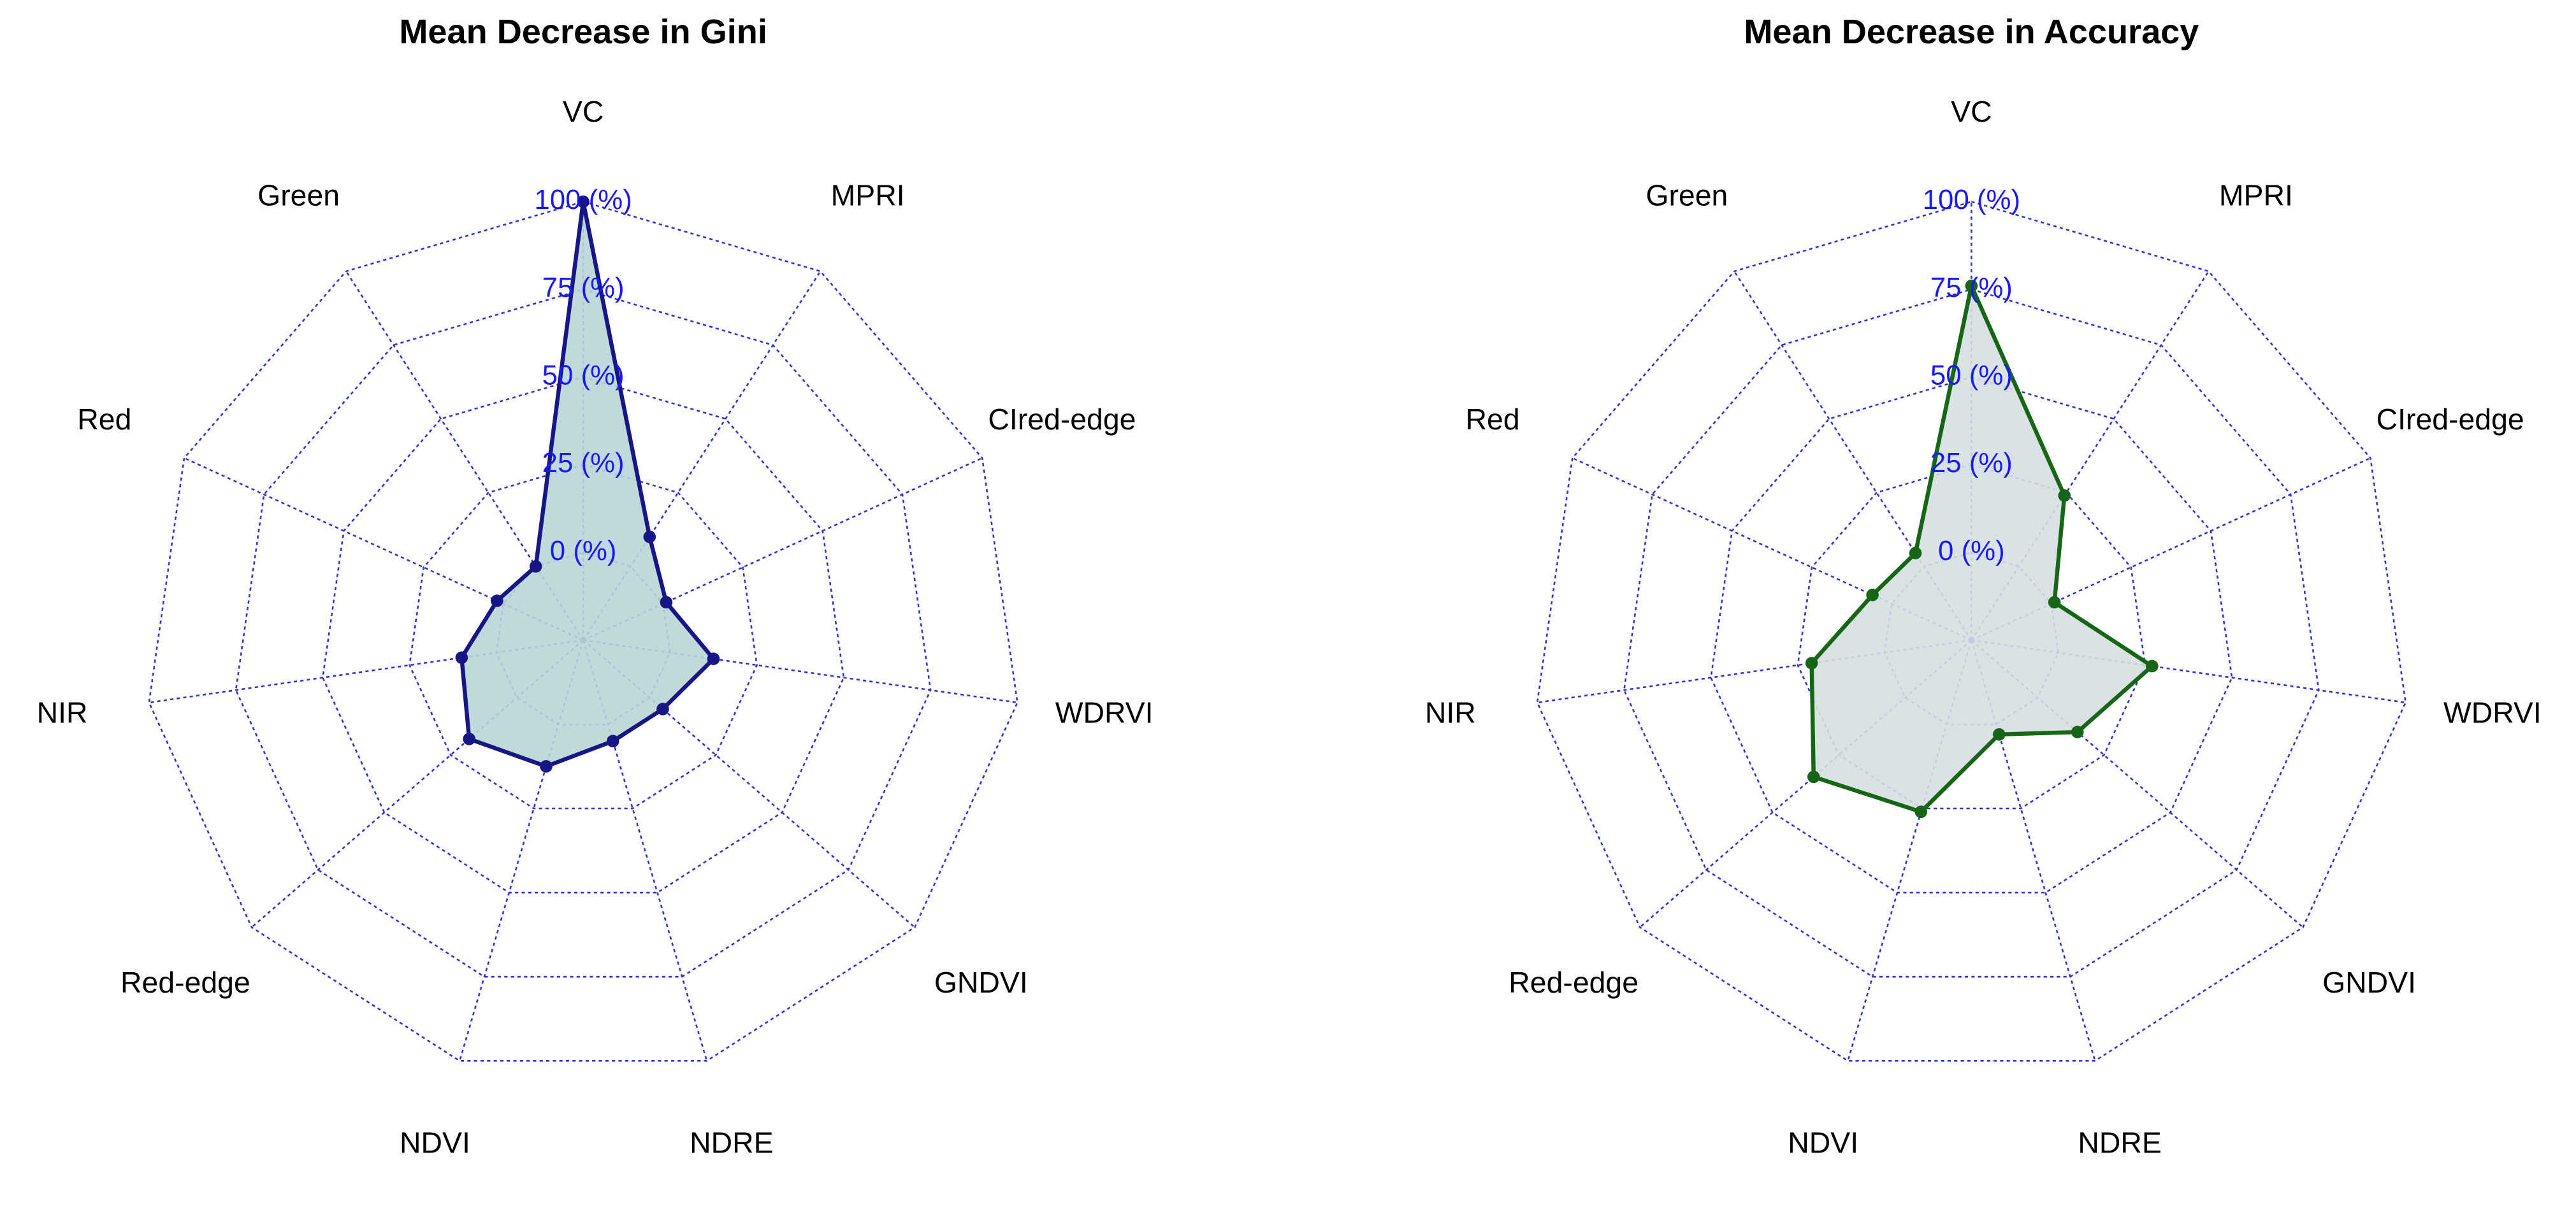 This screenshot has height=1213, width=2576. What do you see at coordinates (583, 32) in the screenshot?
I see `chart-title: Mean Decrease in Gini` at bounding box center [583, 32].